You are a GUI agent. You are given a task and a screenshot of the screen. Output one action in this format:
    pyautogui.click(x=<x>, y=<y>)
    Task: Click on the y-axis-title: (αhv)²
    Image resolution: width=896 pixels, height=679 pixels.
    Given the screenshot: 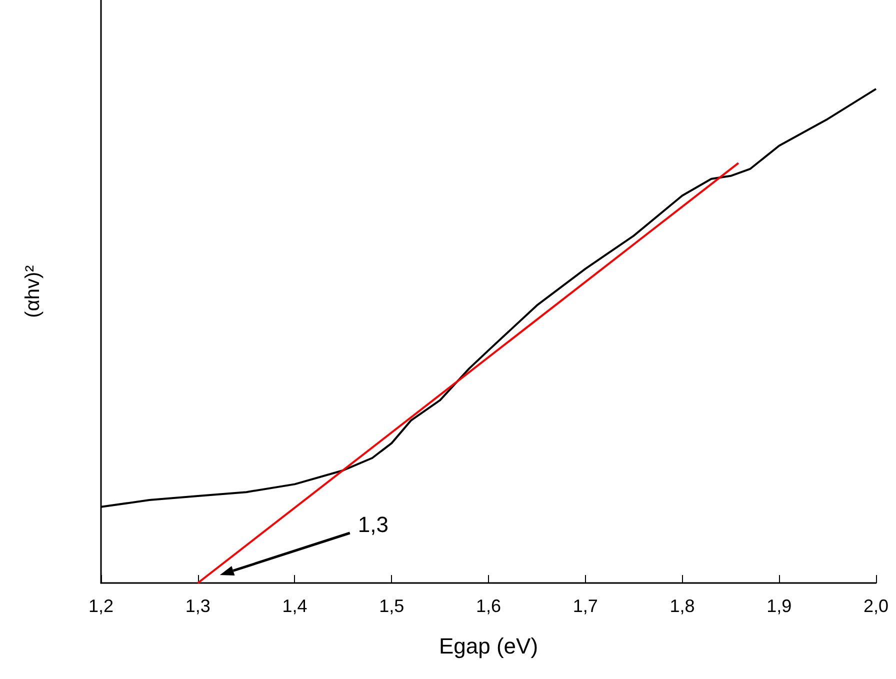 What is the action you would take?
    pyautogui.click(x=33, y=291)
    